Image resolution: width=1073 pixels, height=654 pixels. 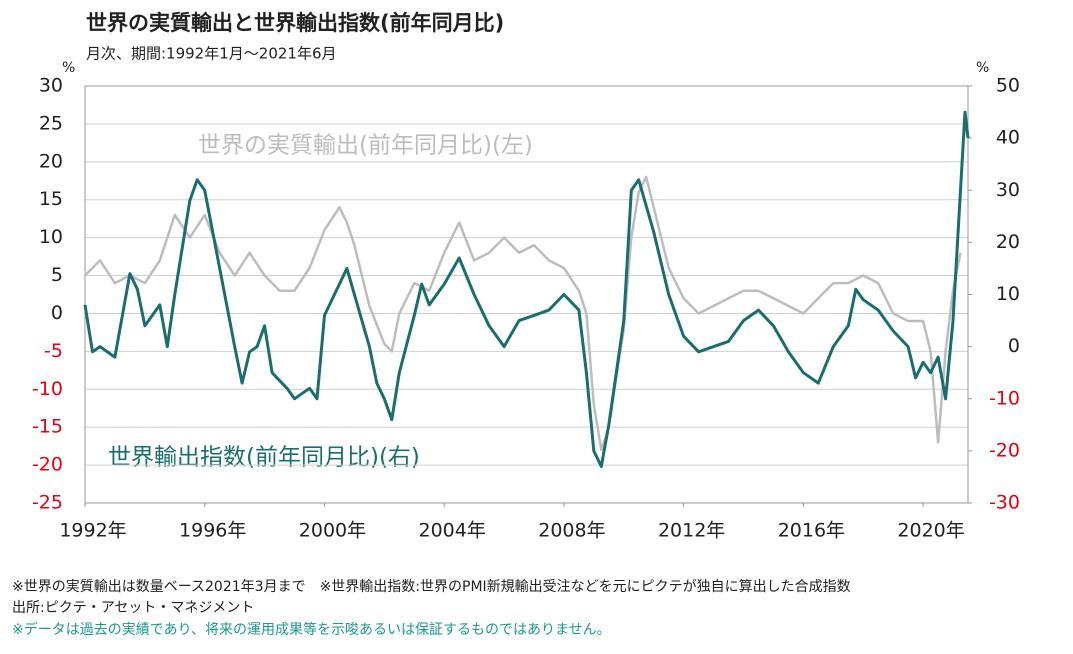 What do you see at coordinates (47, 389) in the screenshot?
I see `y-tick-label: -10` at bounding box center [47, 389].